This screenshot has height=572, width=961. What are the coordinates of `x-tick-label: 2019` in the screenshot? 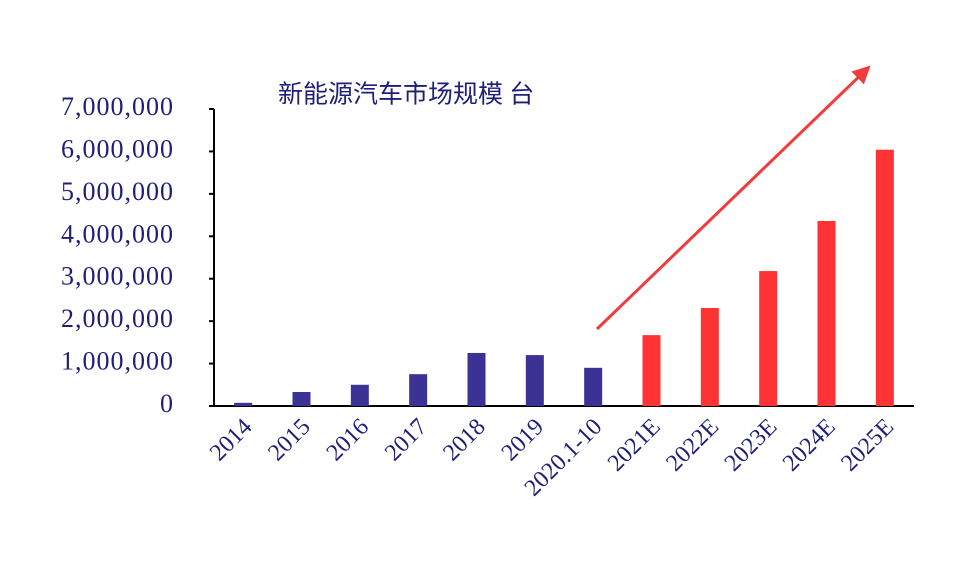 It's located at (523, 440).